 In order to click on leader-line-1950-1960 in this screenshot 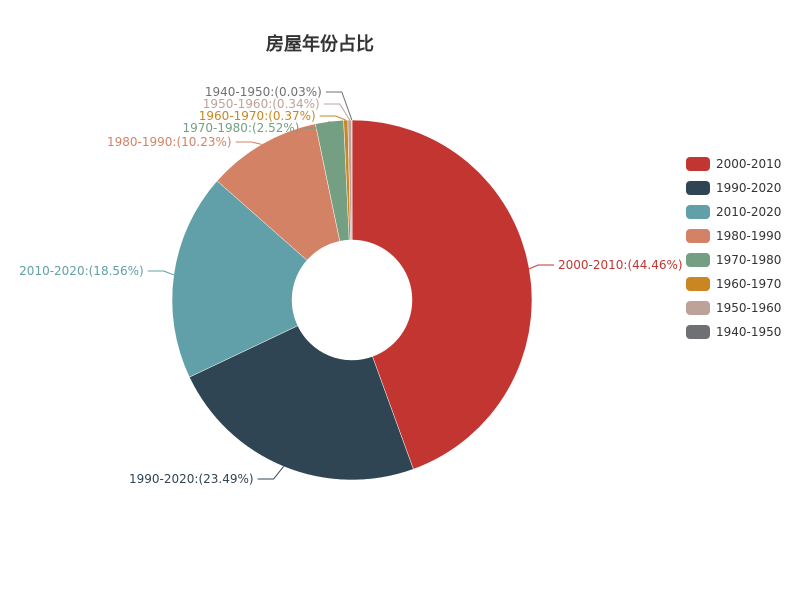, I will do `click(337, 112)`.